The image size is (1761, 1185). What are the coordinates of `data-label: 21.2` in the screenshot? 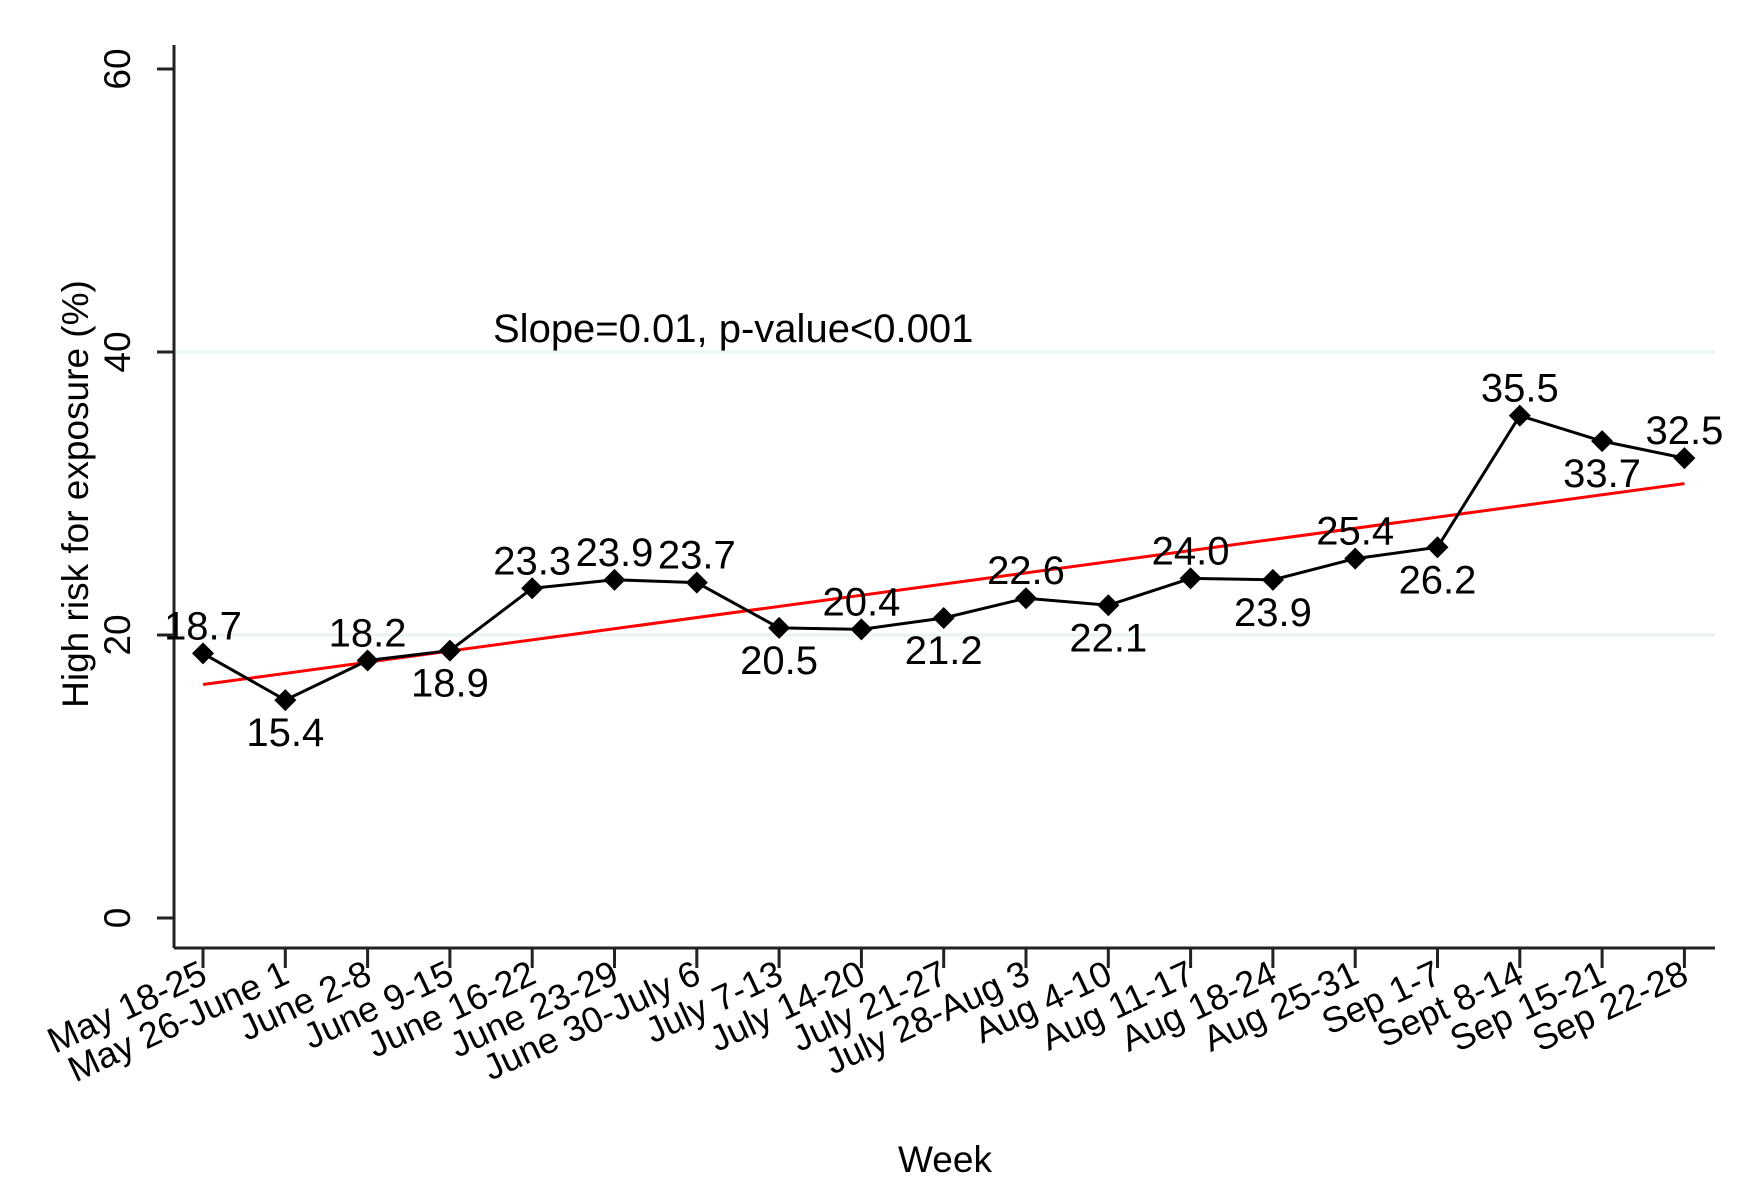 It's located at (944, 651).